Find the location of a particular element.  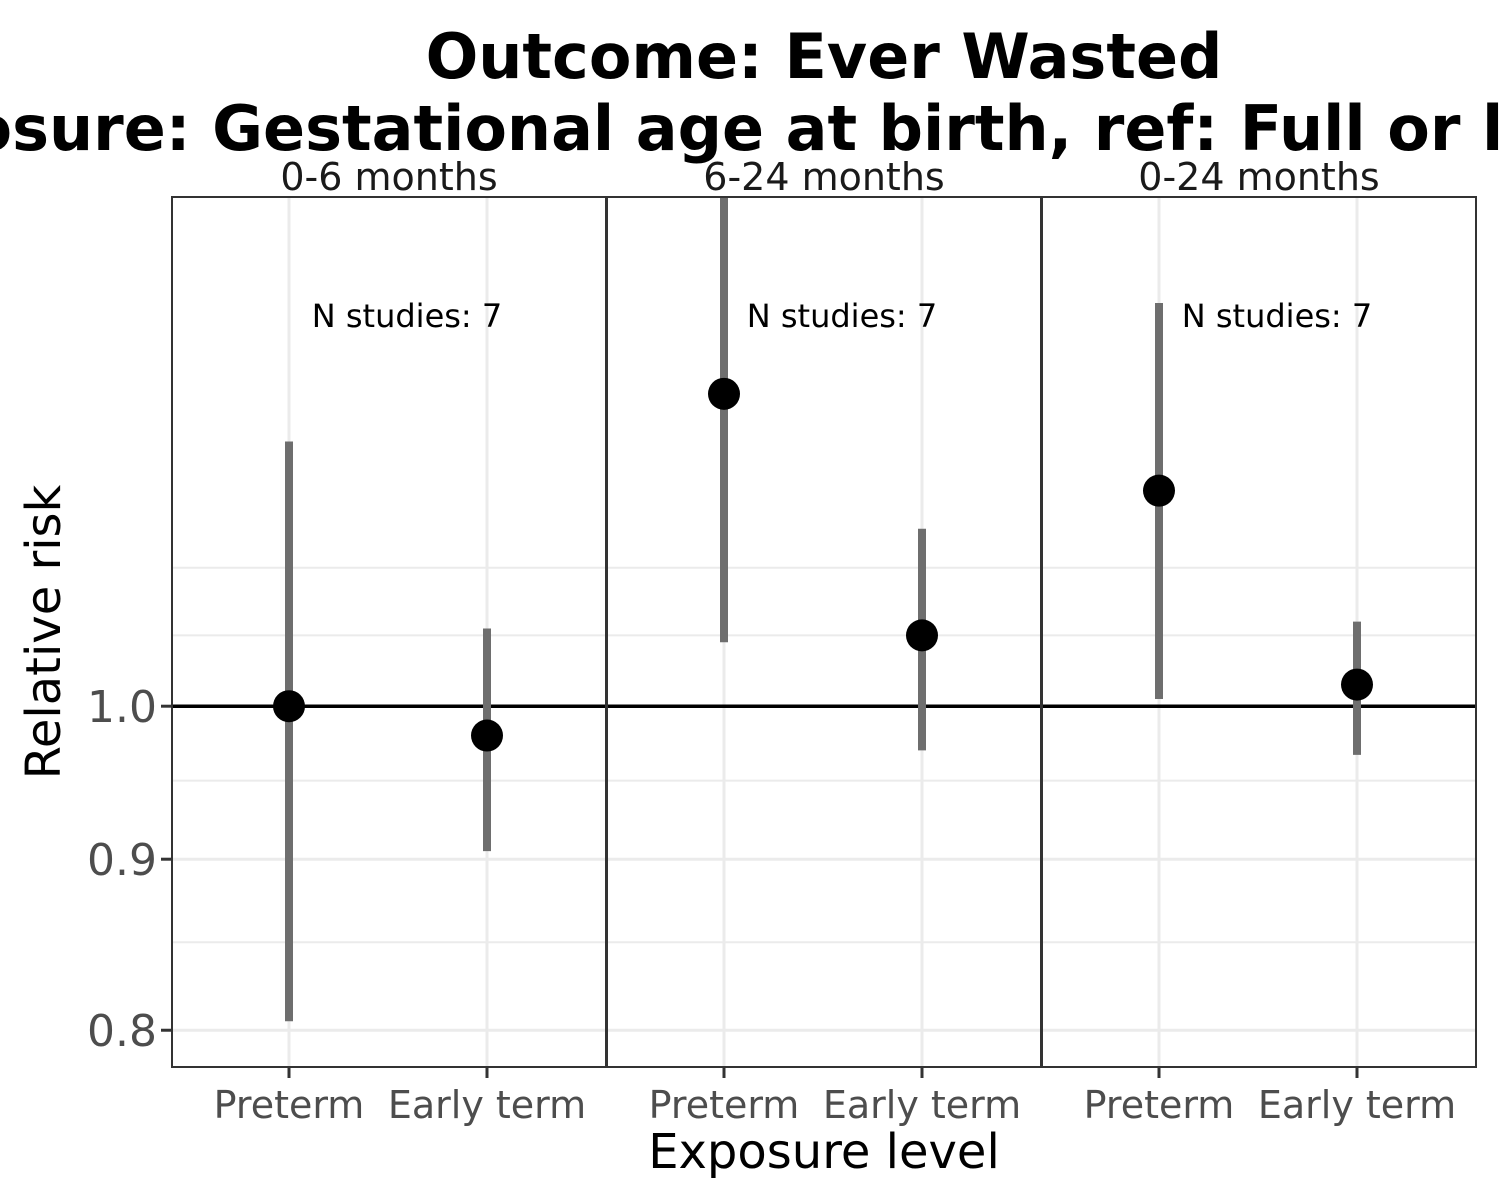

y-axis: 0.8 0.9 1.0 is located at coordinates (129, 869).